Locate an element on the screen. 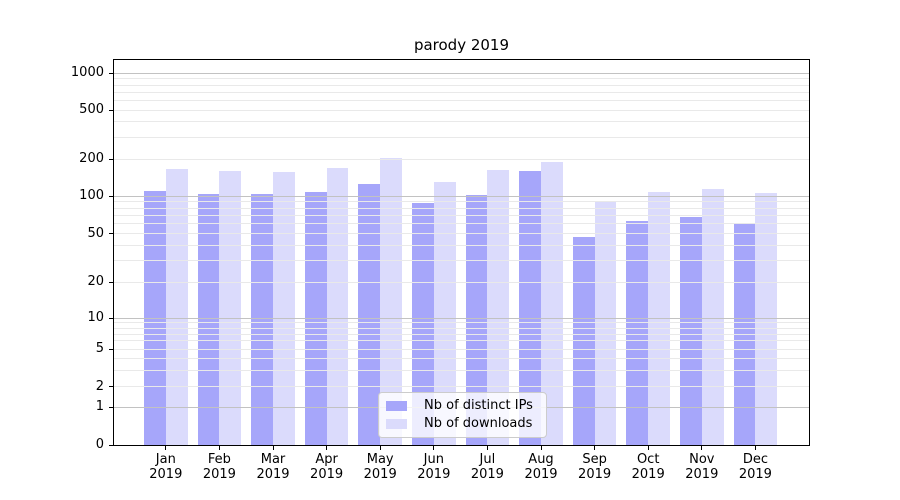 This screenshot has height=500, width=900. x-axis-tick-label: Jul 2019 is located at coordinates (487, 467).